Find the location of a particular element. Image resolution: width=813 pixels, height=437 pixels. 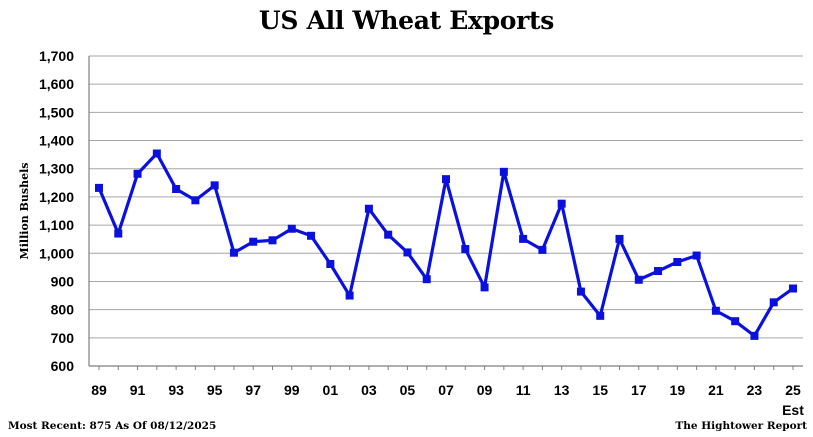

y-tick-label: 1,000 is located at coordinates (56, 253).